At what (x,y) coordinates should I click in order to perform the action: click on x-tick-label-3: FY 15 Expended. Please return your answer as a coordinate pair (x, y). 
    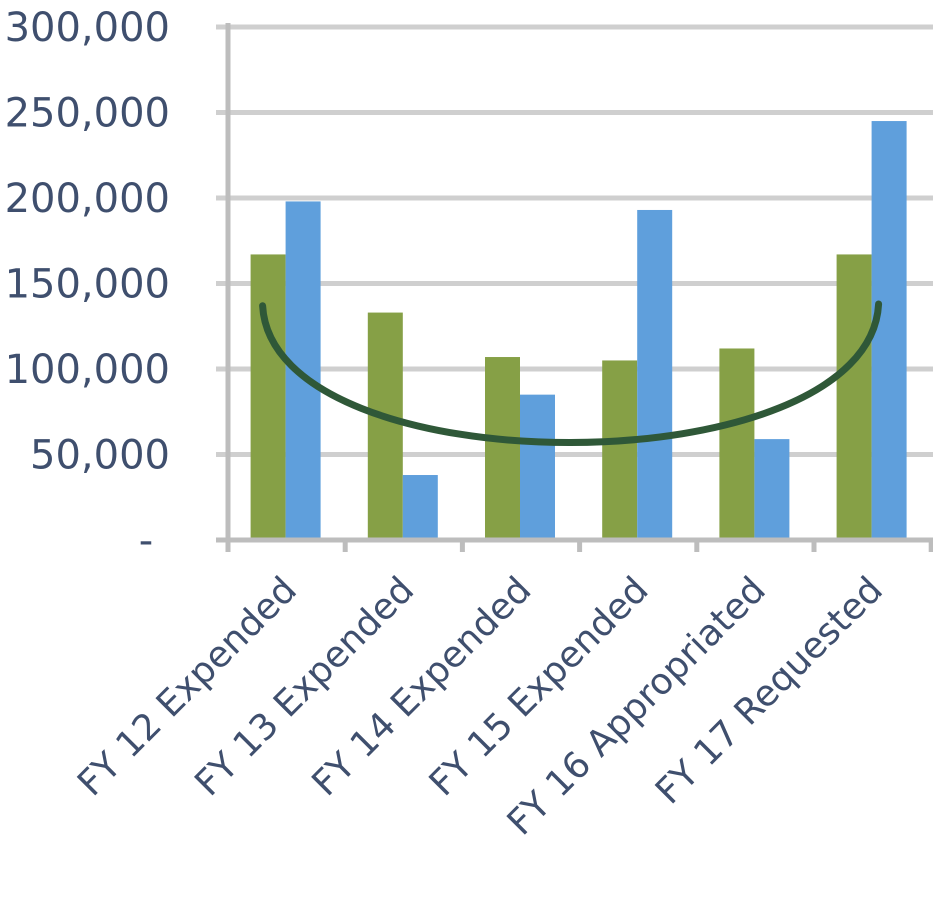
    Looking at the image, I should click on (539, 686).